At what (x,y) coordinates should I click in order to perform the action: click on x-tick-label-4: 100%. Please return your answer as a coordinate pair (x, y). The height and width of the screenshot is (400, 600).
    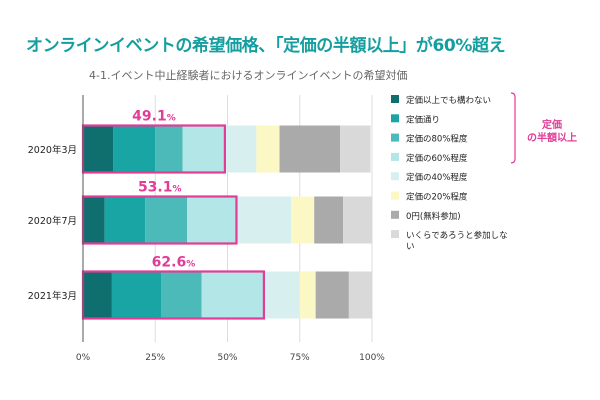
    Looking at the image, I should click on (372, 358).